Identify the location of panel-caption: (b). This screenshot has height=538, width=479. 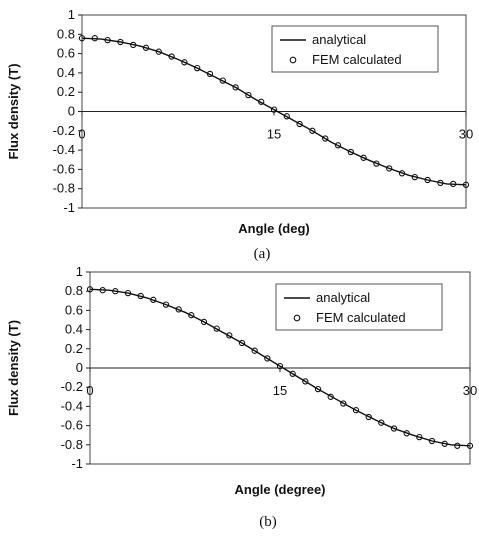
(268, 522).